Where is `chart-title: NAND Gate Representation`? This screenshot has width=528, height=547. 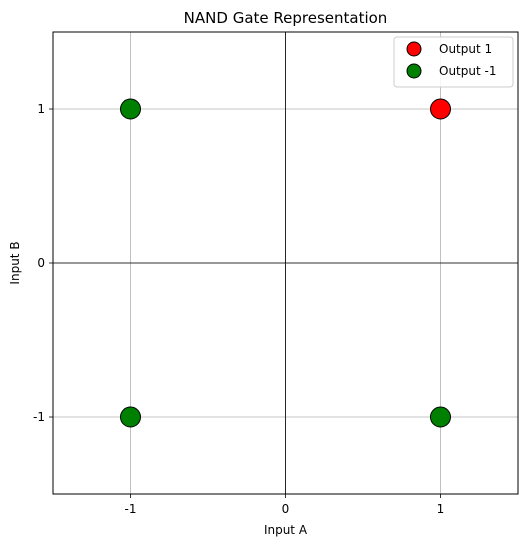 chart-title: NAND Gate Representation is located at coordinates (286, 18).